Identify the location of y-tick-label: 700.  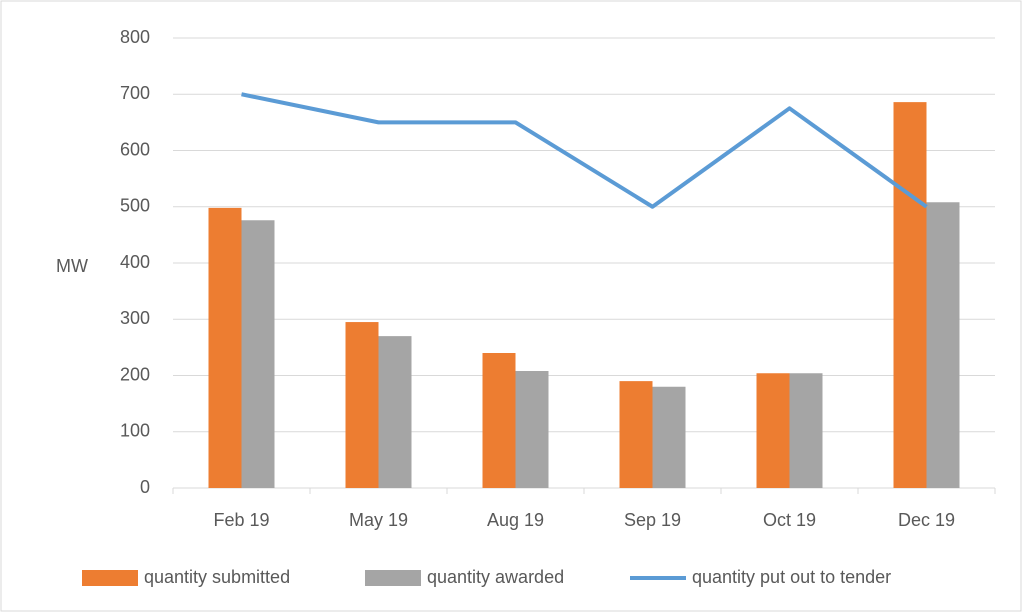
(135, 93).